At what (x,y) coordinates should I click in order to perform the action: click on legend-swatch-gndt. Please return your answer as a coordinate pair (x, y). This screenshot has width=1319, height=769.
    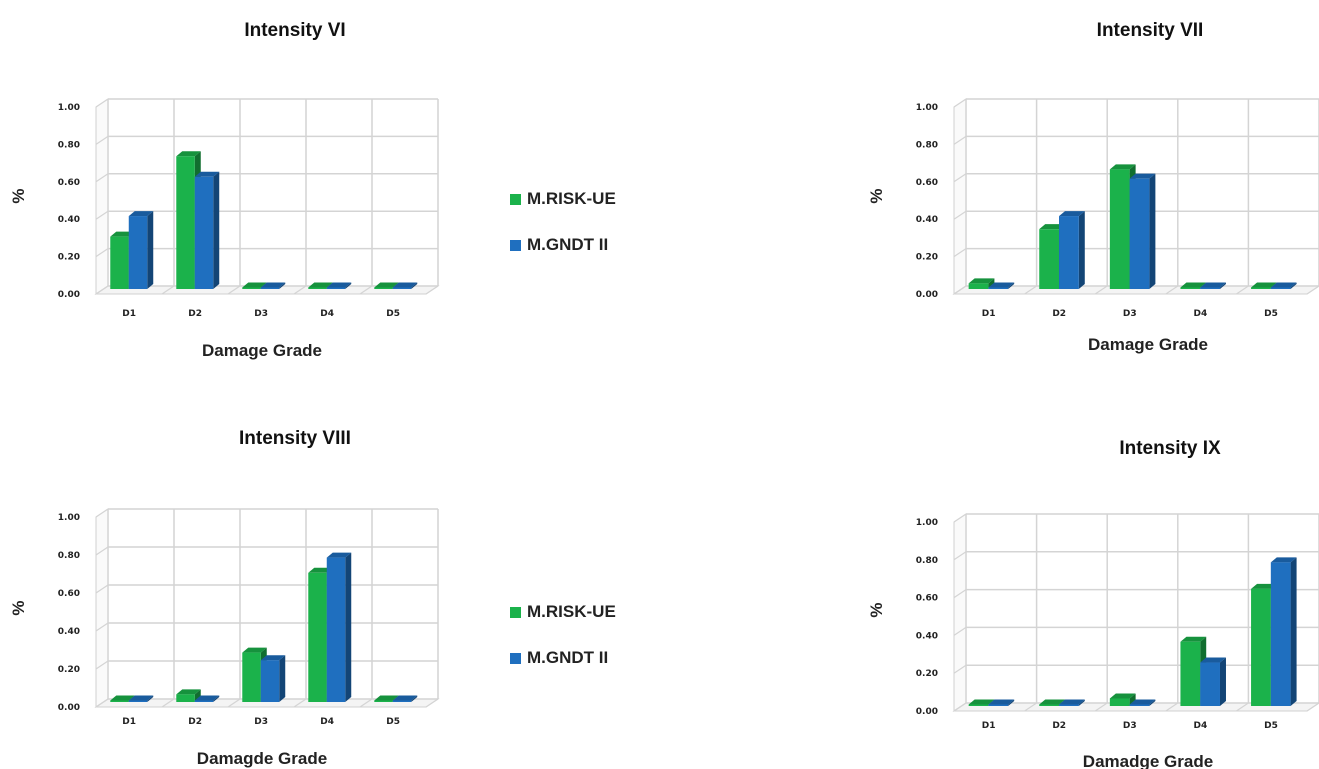
    Looking at the image, I should click on (515, 245).